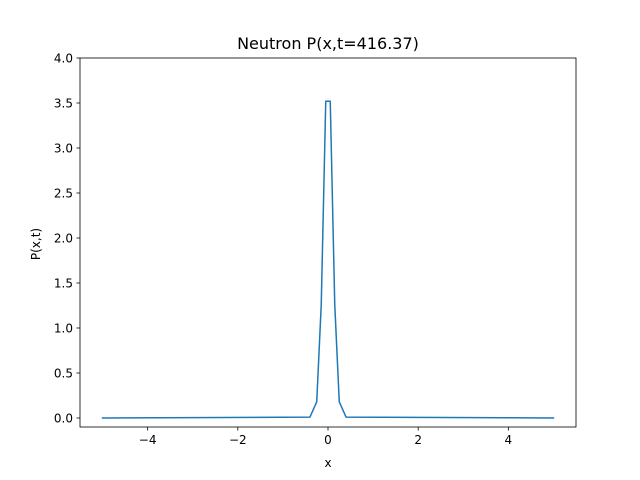 This screenshot has width=640, height=480. Describe the element at coordinates (238, 440) in the screenshot. I see `x-tick-label: −2` at that location.